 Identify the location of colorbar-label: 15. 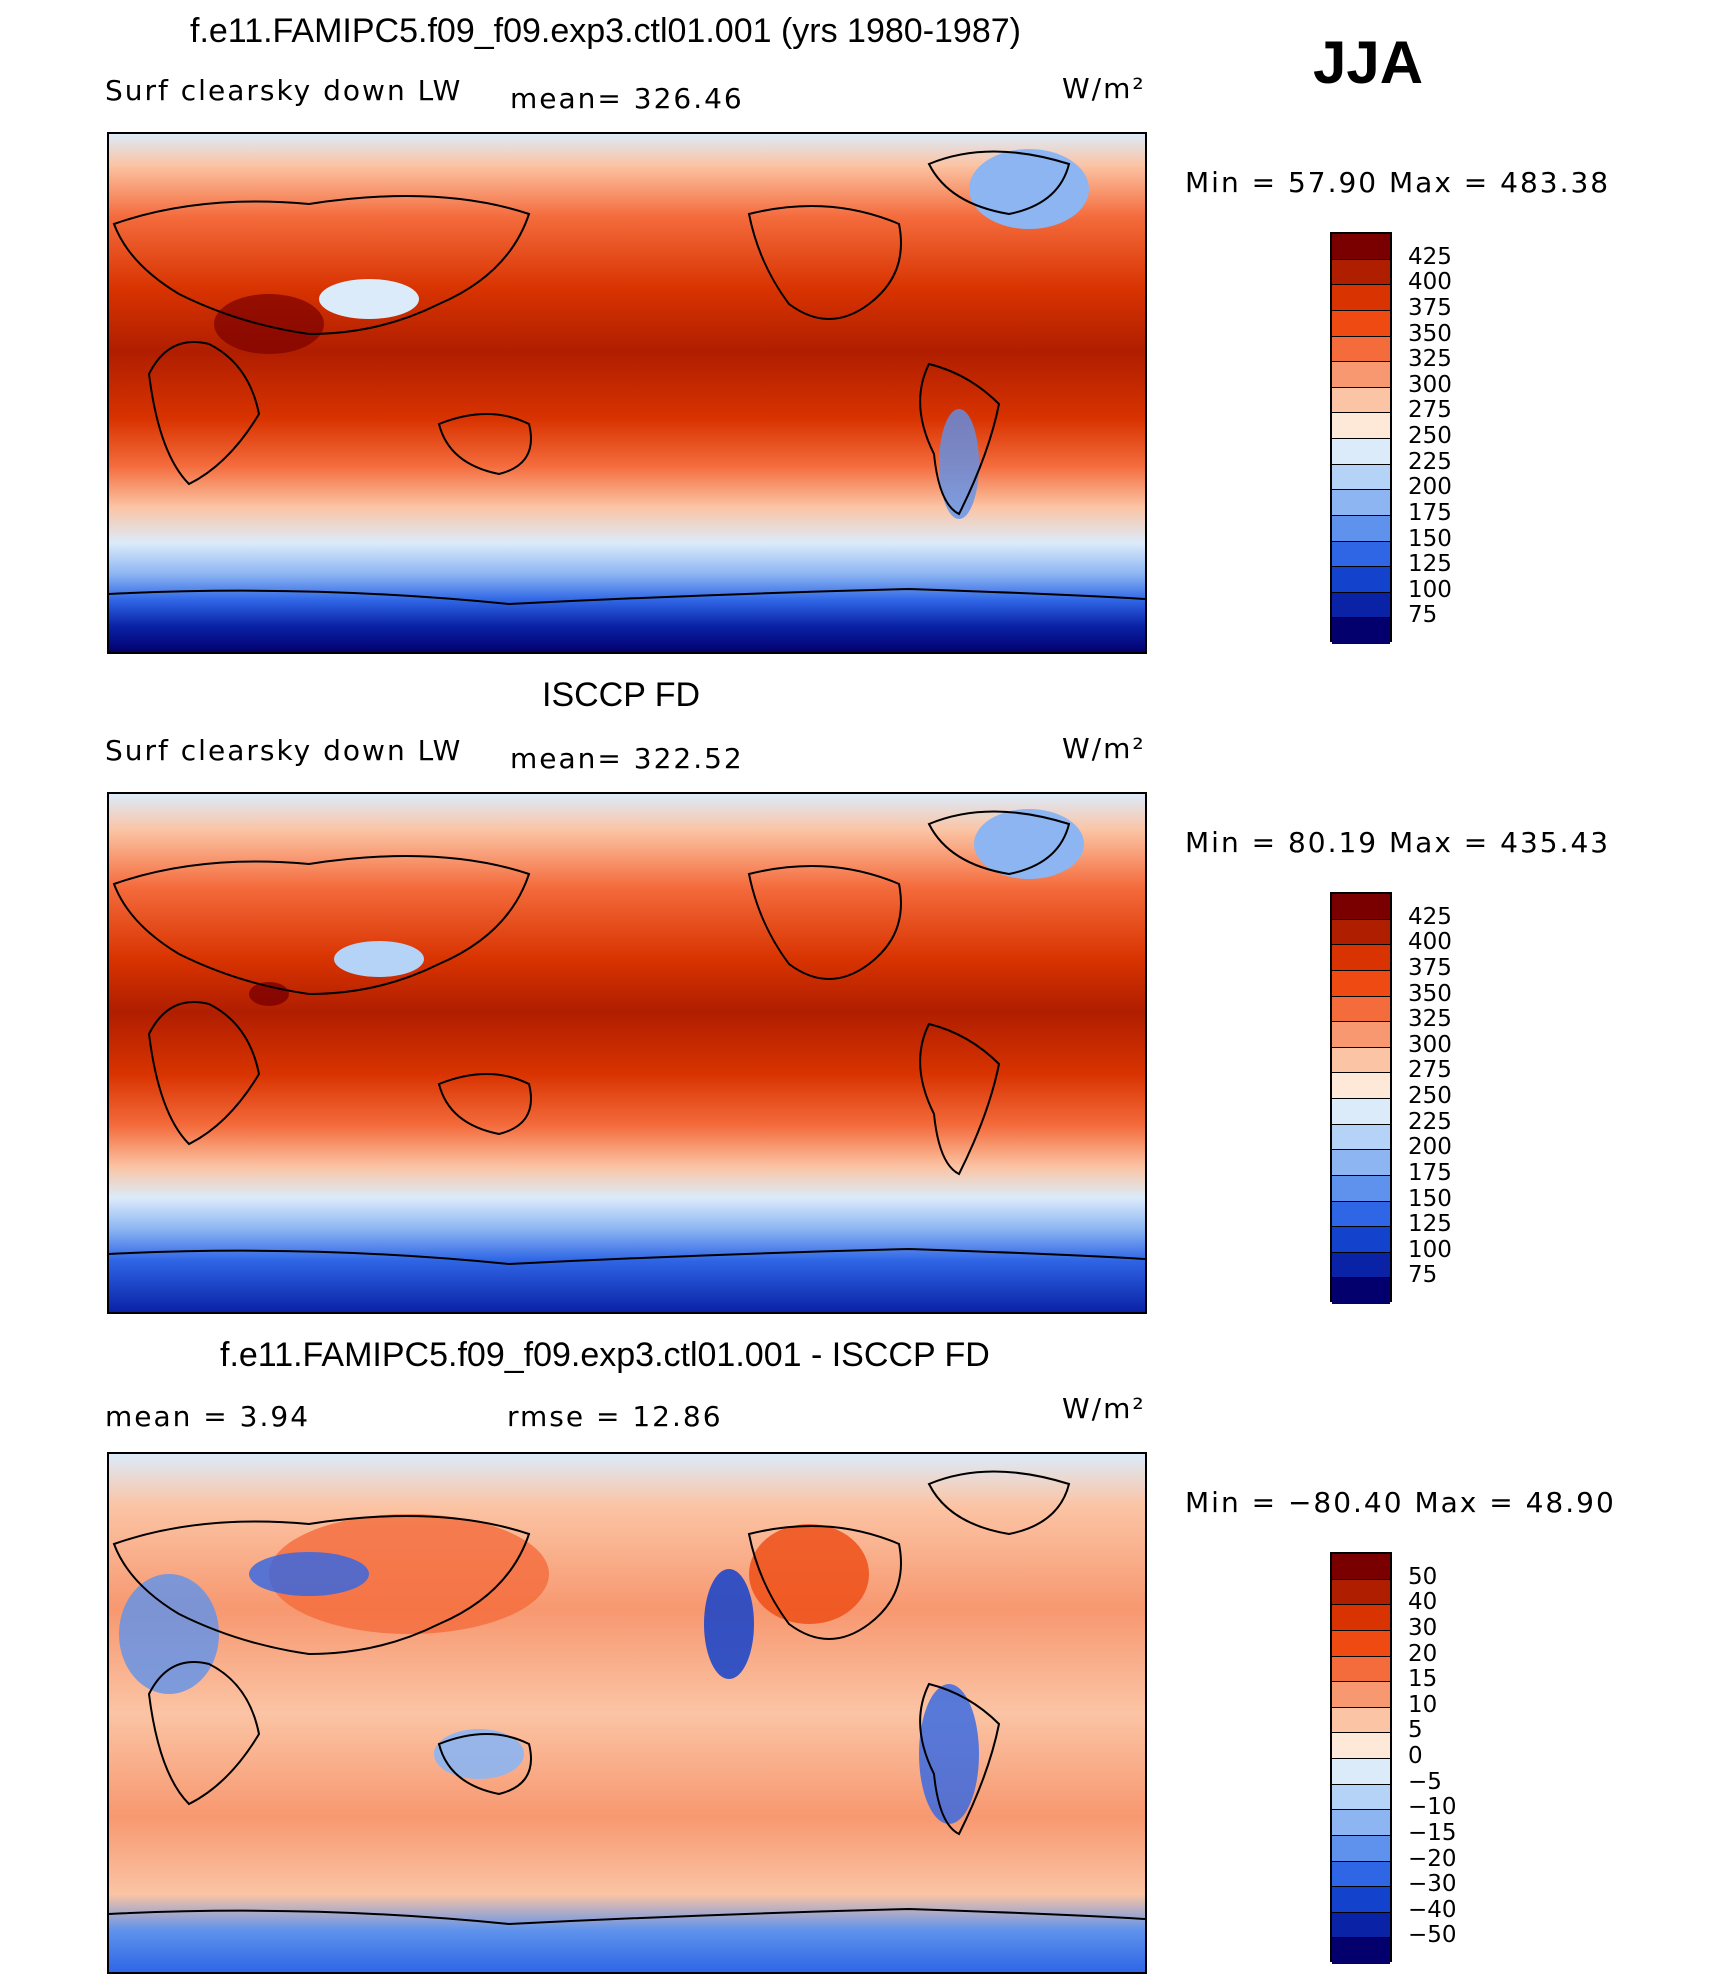
(1423, 1679).